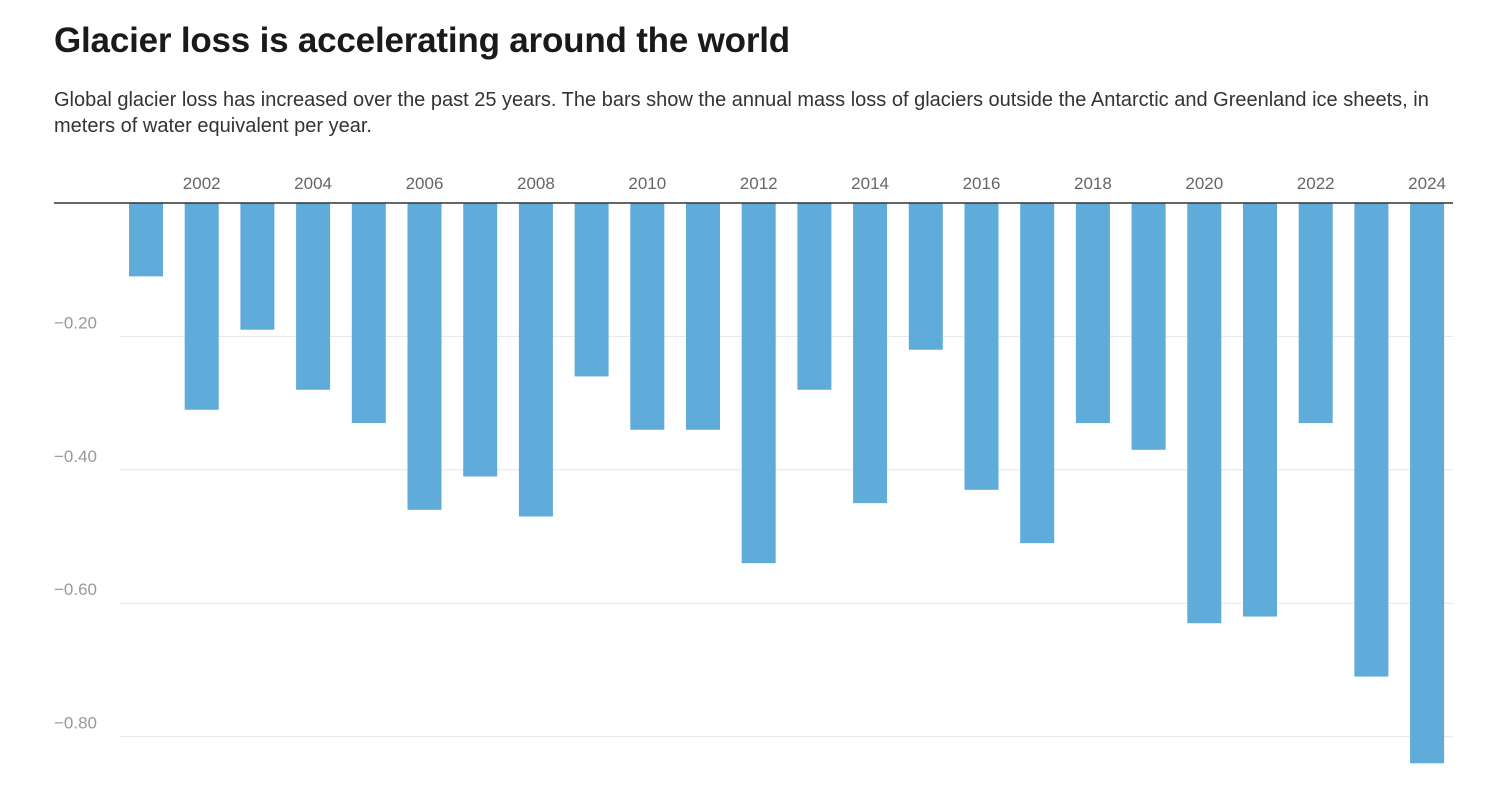  I want to click on y-tick-label: −0.20, so click(75, 322).